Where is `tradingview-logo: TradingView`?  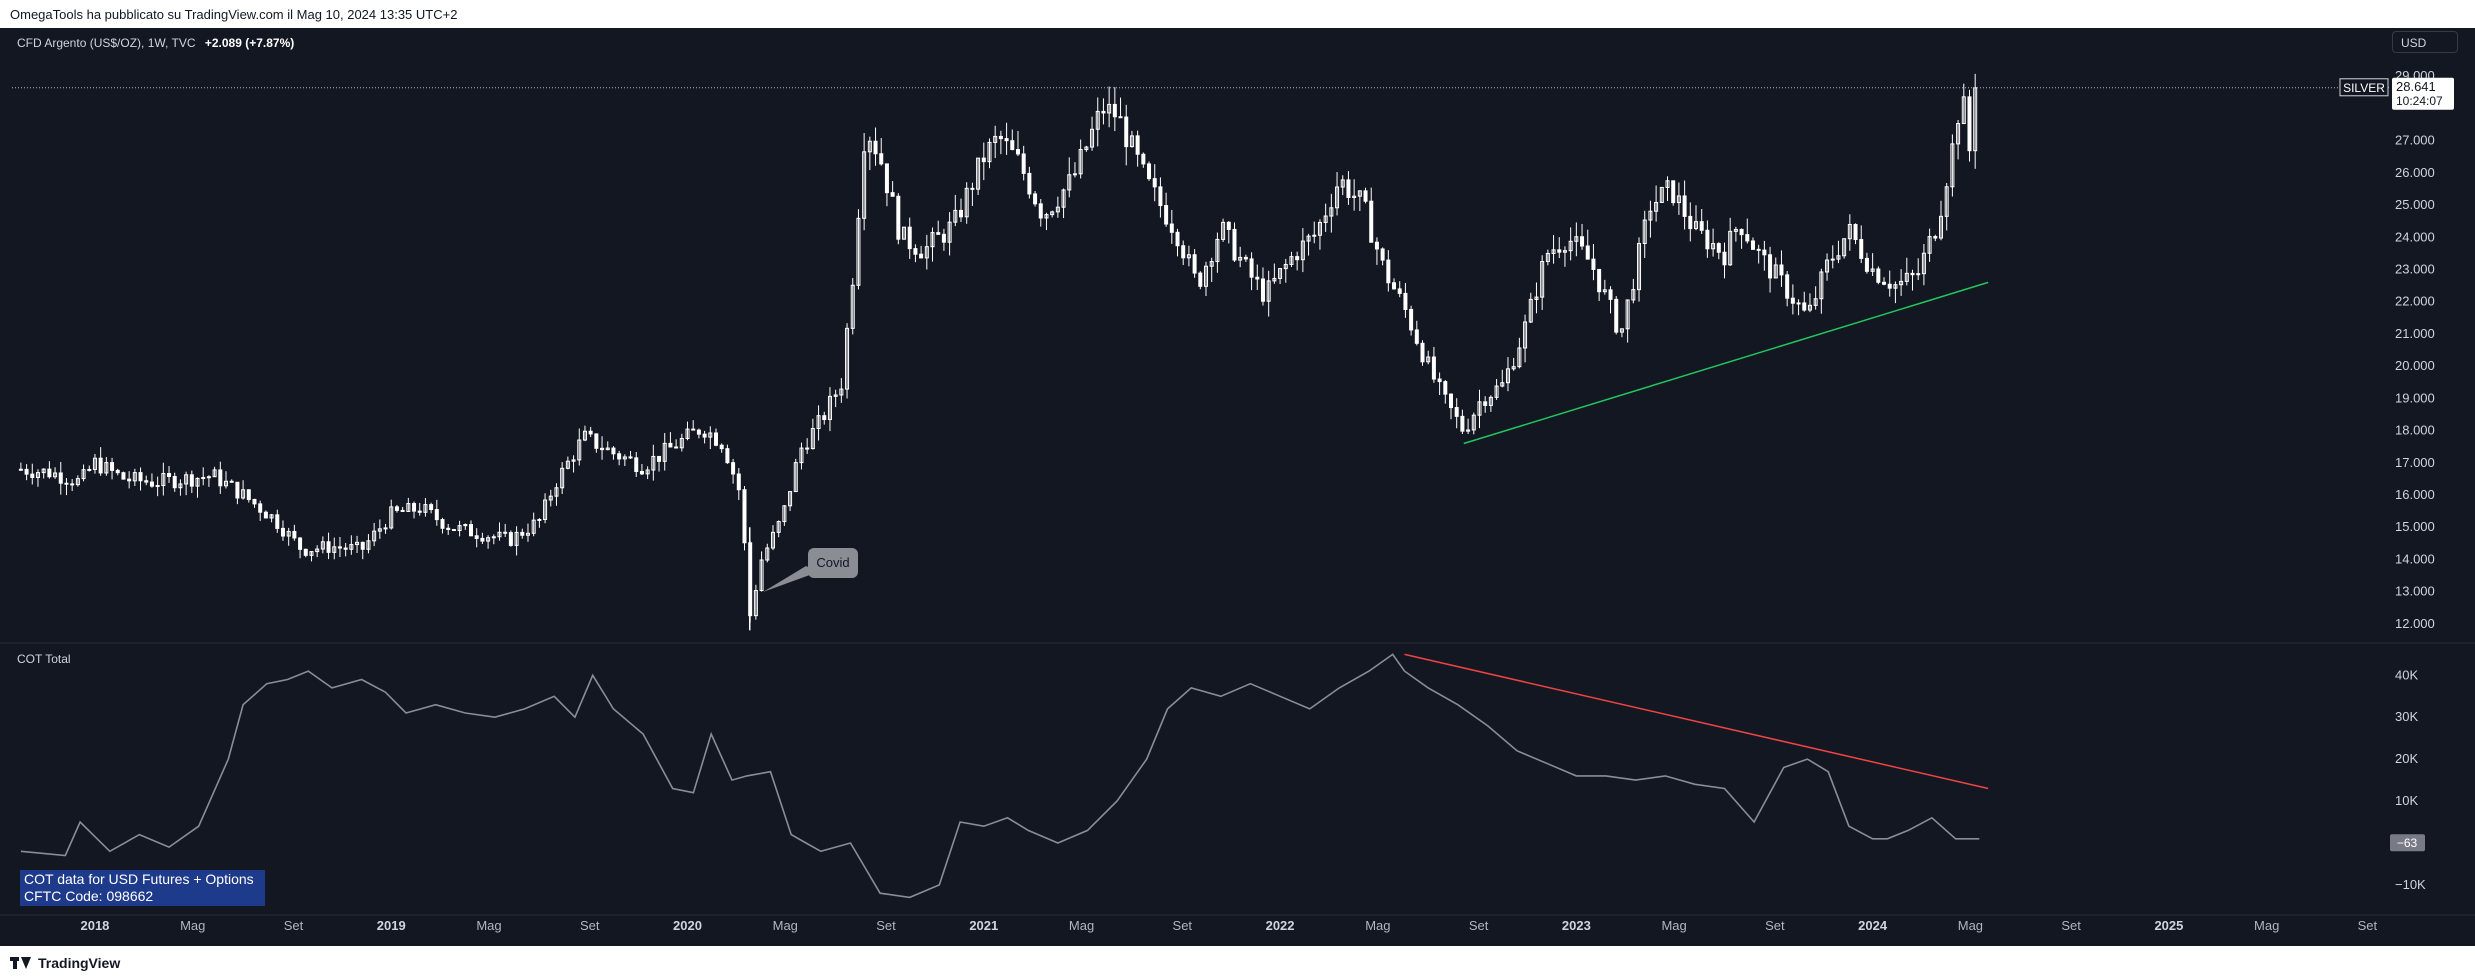 tradingview-logo: TradingView is located at coordinates (65, 963).